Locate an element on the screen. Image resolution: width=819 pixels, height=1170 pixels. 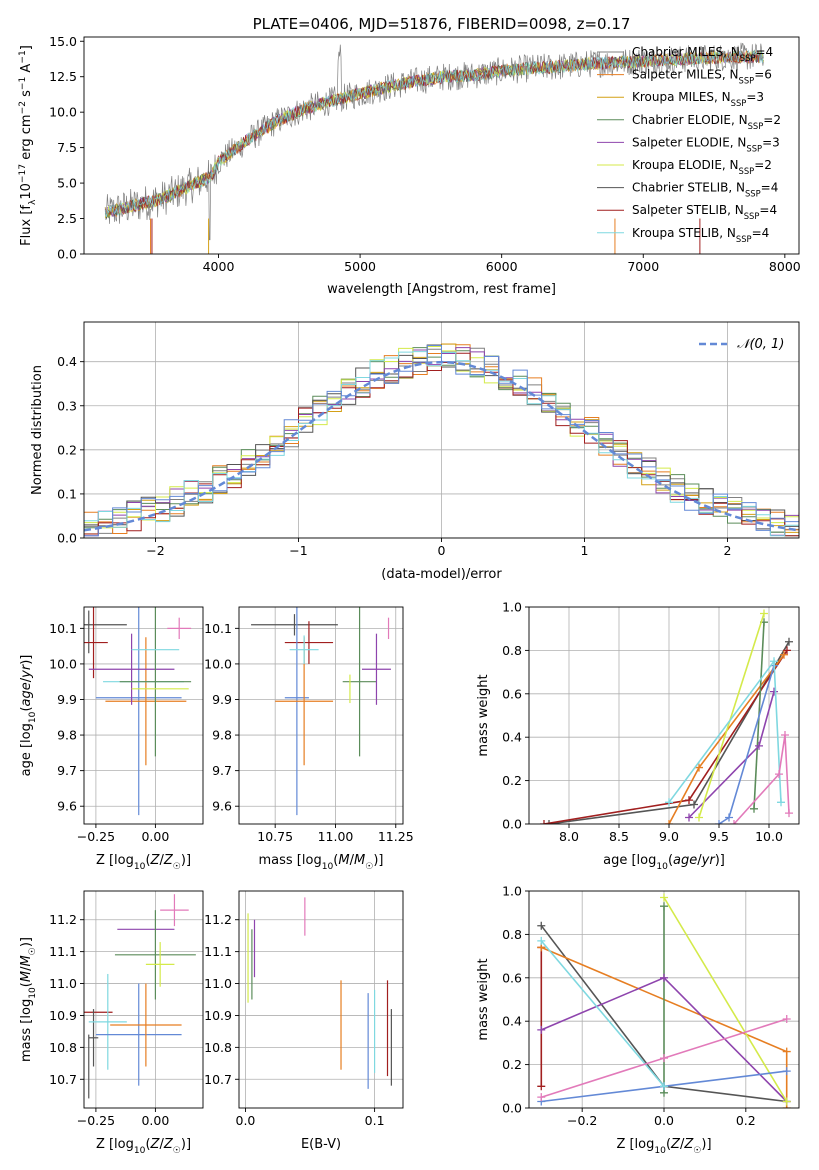
axes: −0.25 0.00 9.6 9.7 9.8 9.9 10.0 10.1 is located at coordinates (126, 725).